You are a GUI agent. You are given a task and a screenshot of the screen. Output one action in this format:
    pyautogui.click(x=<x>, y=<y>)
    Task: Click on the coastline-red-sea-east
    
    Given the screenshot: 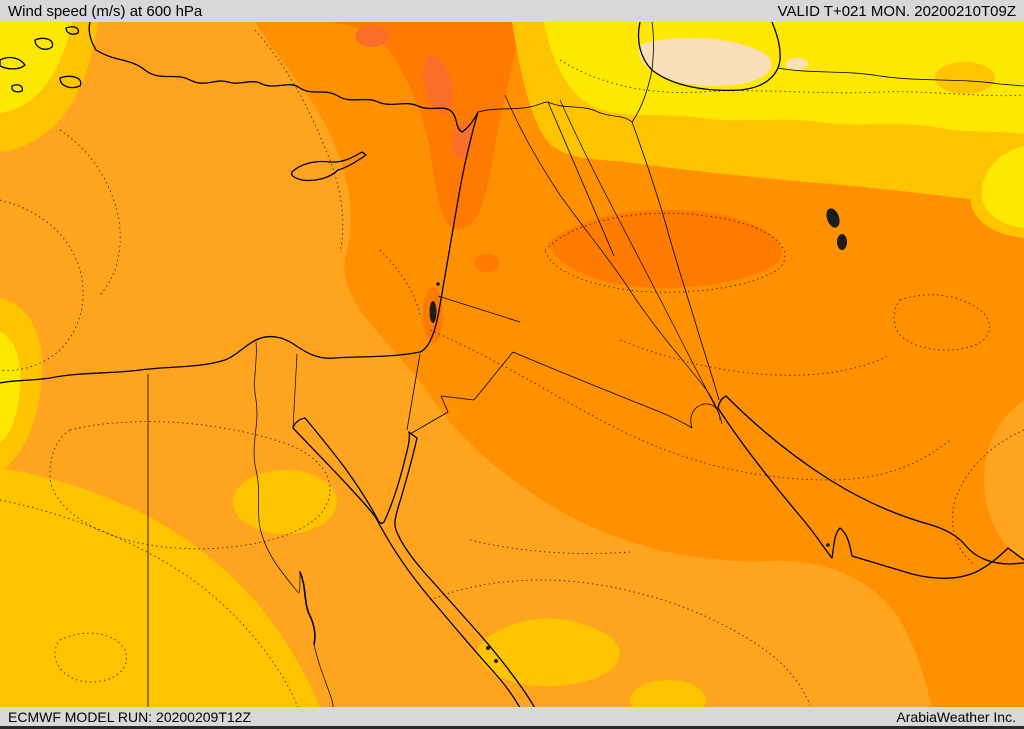 What is the action you would take?
    pyautogui.click(x=469, y=583)
    